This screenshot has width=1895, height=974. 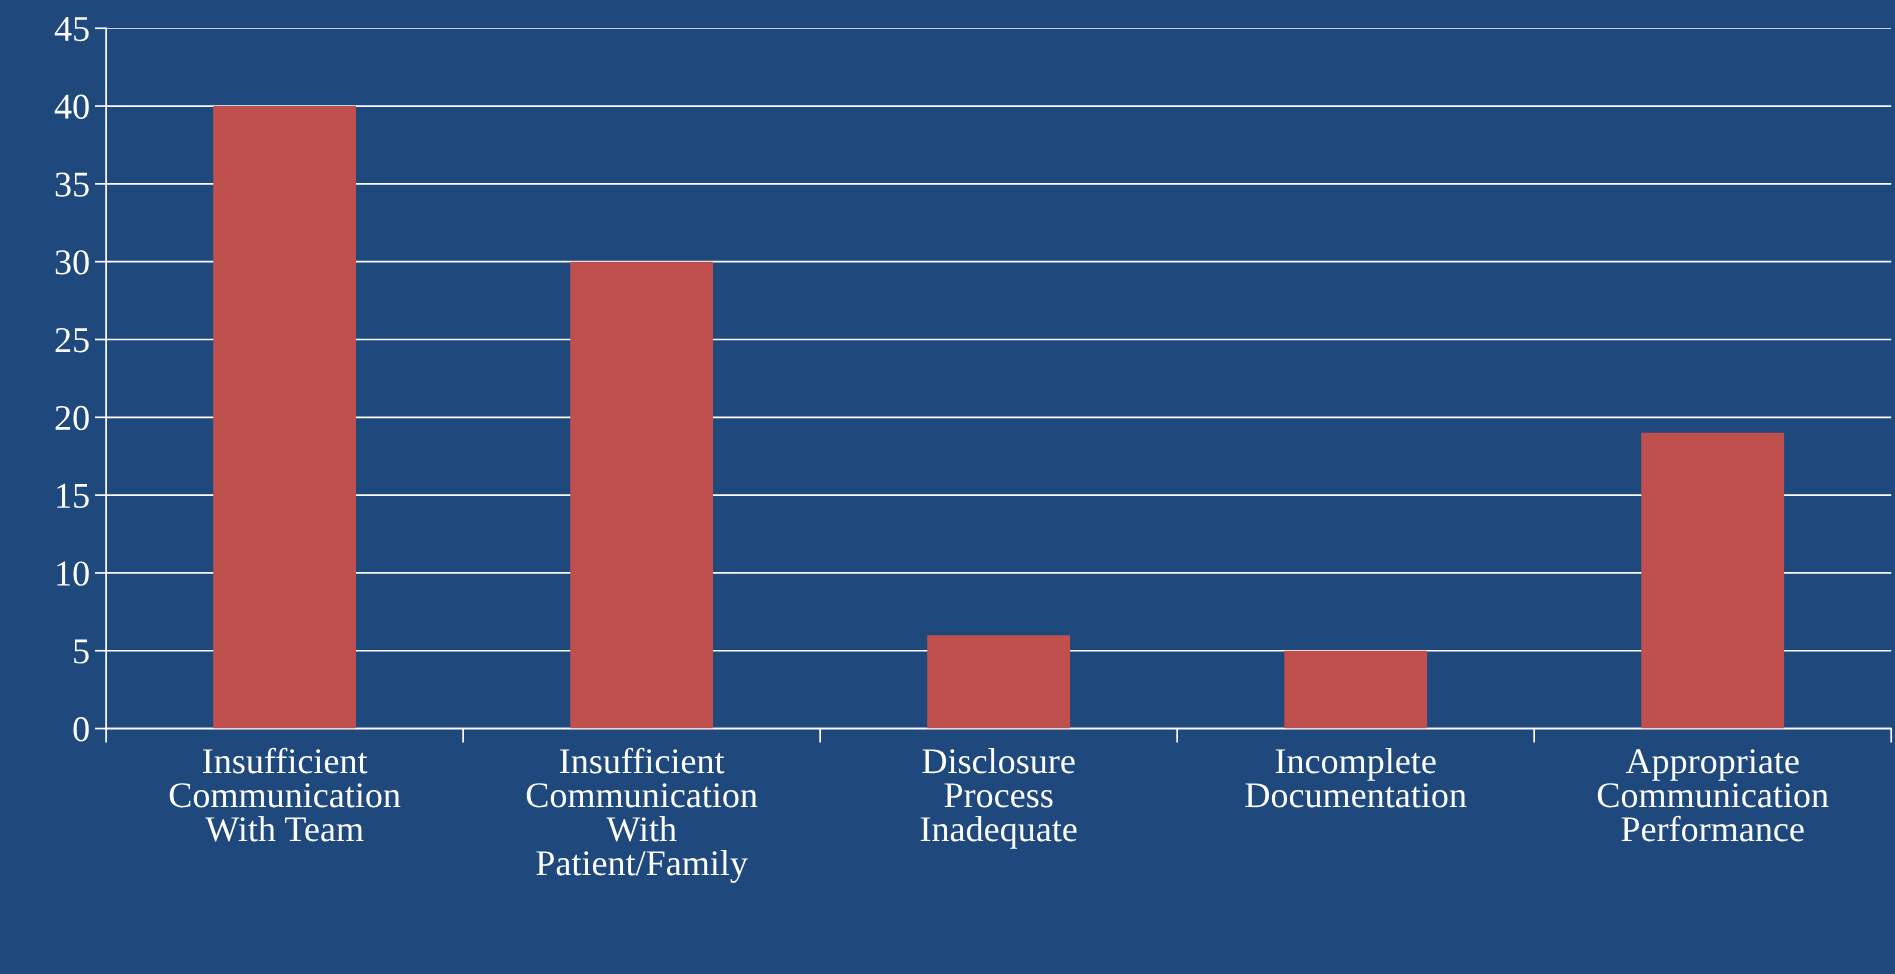 What do you see at coordinates (642, 815) in the screenshot?
I see `x-tick-label: Insufficient Communication With Patient/Family` at bounding box center [642, 815].